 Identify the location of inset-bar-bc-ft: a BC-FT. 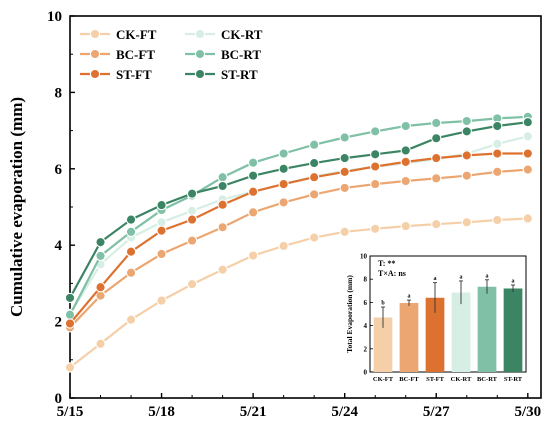
(409, 338).